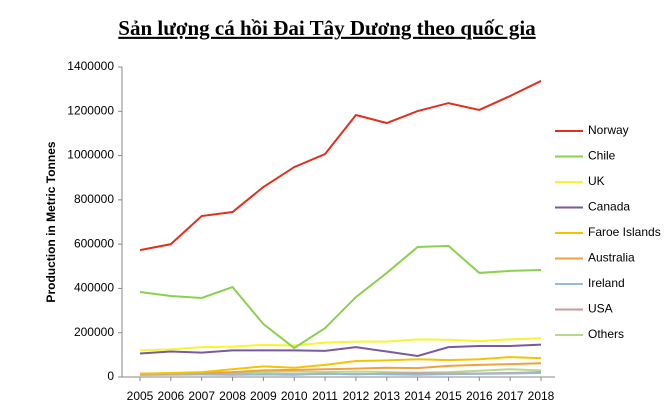  What do you see at coordinates (201, 396) in the screenshot?
I see `x-tick-label: 2007` at bounding box center [201, 396].